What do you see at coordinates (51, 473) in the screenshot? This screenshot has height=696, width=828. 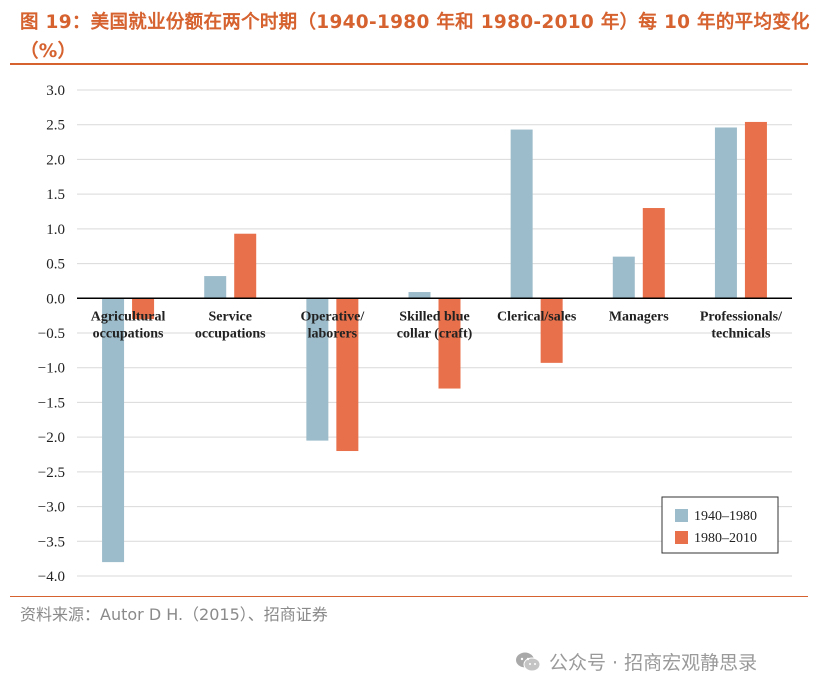 I see `y-tick-label: −2.5` at bounding box center [51, 473].